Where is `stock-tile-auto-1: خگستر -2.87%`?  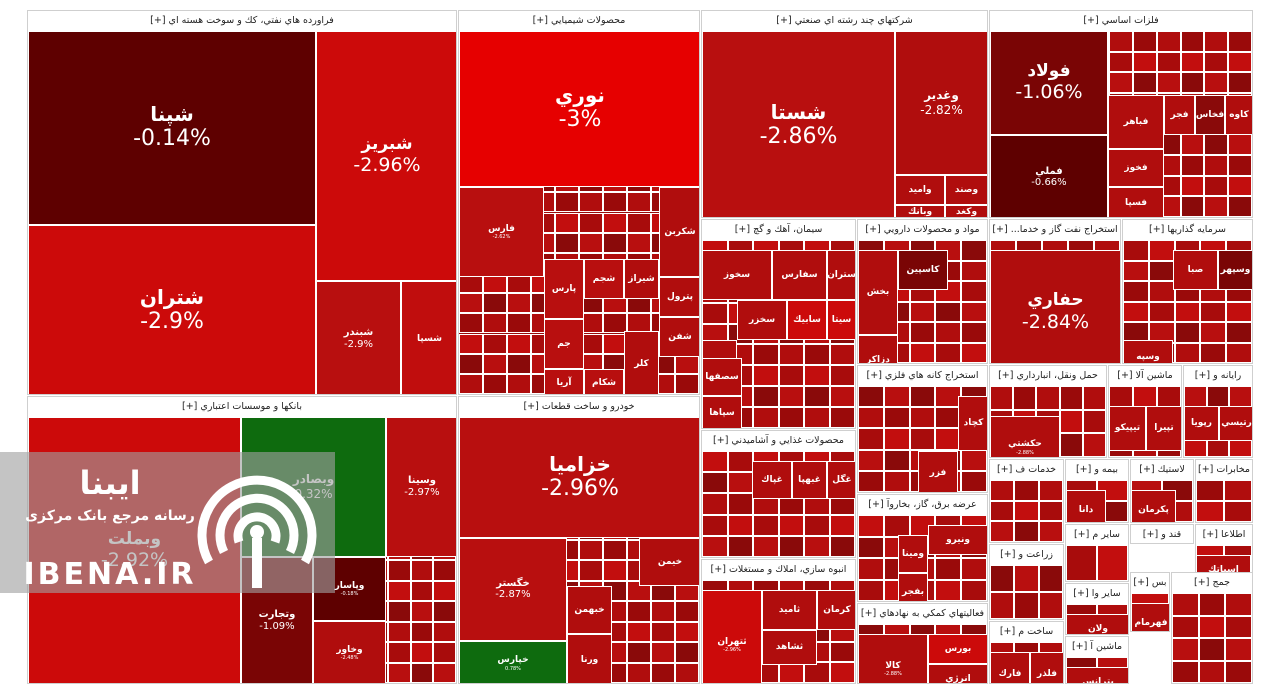 stock-tile-auto-1: خگستر -2.87% is located at coordinates (513, 589).